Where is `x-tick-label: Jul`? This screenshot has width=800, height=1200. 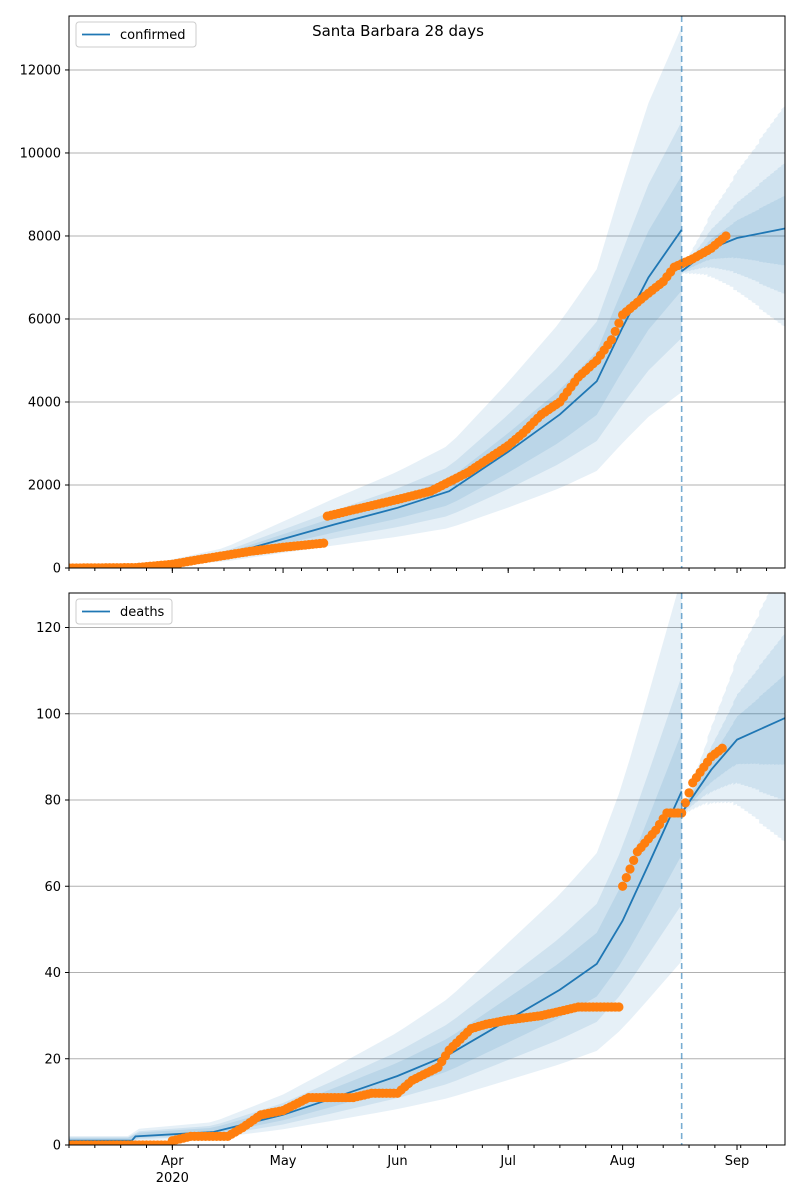
x-tick-label: Jul is located at coordinates (507, 1161).